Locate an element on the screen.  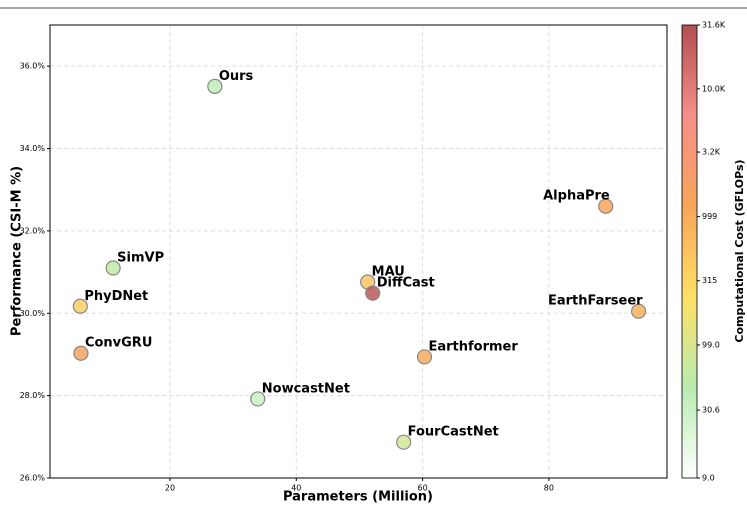
y-tick-label: 26.0% is located at coordinates (33, 478).